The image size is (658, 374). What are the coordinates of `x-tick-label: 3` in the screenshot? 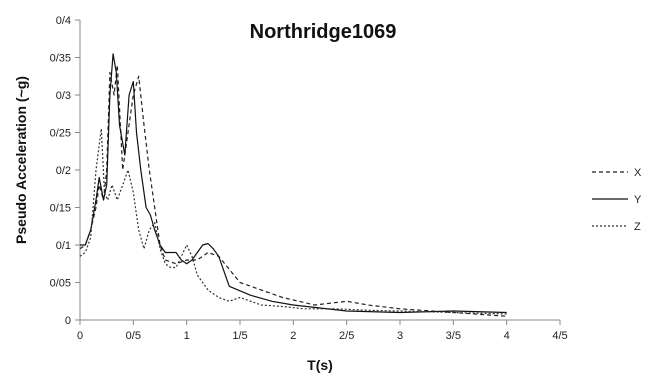 It's located at (400, 336).